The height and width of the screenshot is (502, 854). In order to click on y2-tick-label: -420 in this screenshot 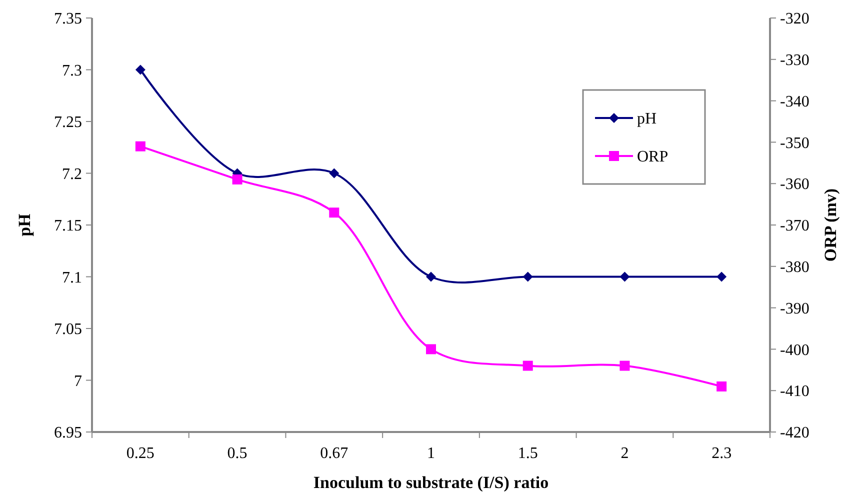, I will do `click(795, 433)`.